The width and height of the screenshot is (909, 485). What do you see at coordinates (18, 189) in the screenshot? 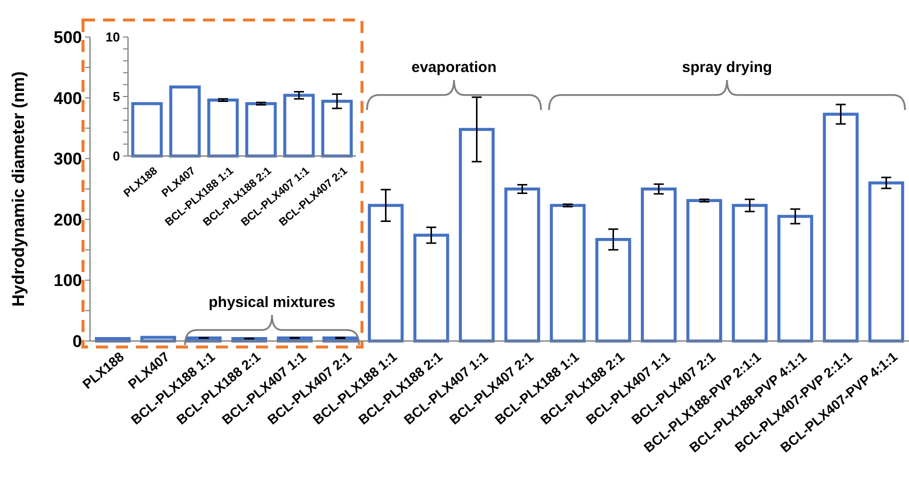
I see `y-axis-title: Hydrodynamic diameter (nm)` at bounding box center [18, 189].